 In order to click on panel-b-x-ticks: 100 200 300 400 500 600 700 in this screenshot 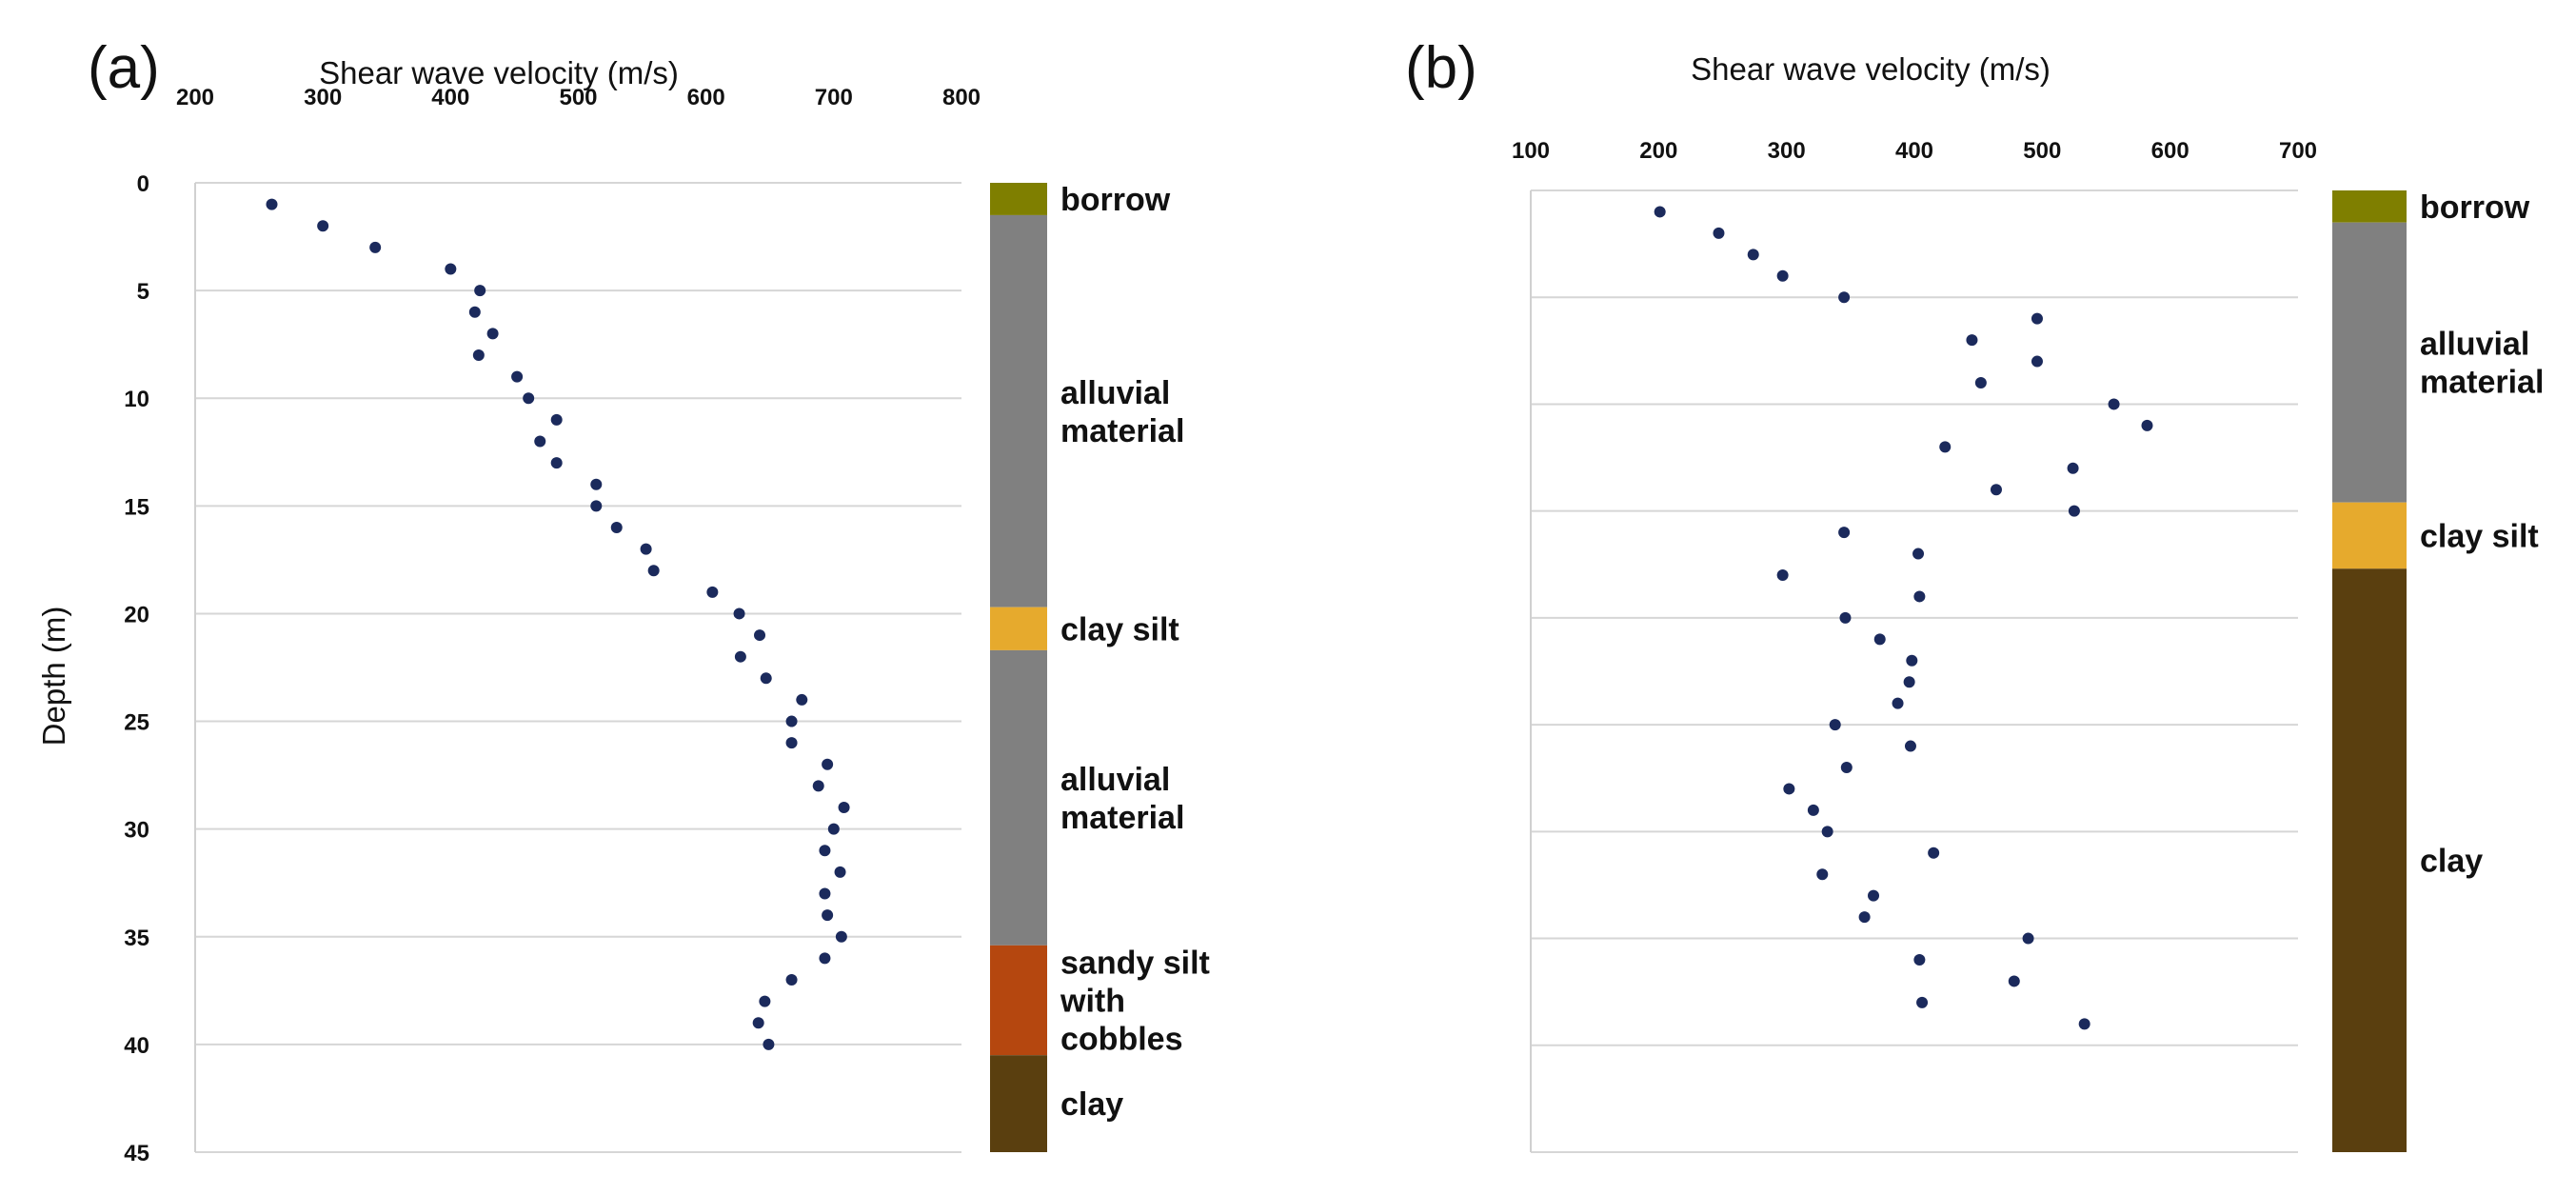, I will do `click(1915, 151)`.